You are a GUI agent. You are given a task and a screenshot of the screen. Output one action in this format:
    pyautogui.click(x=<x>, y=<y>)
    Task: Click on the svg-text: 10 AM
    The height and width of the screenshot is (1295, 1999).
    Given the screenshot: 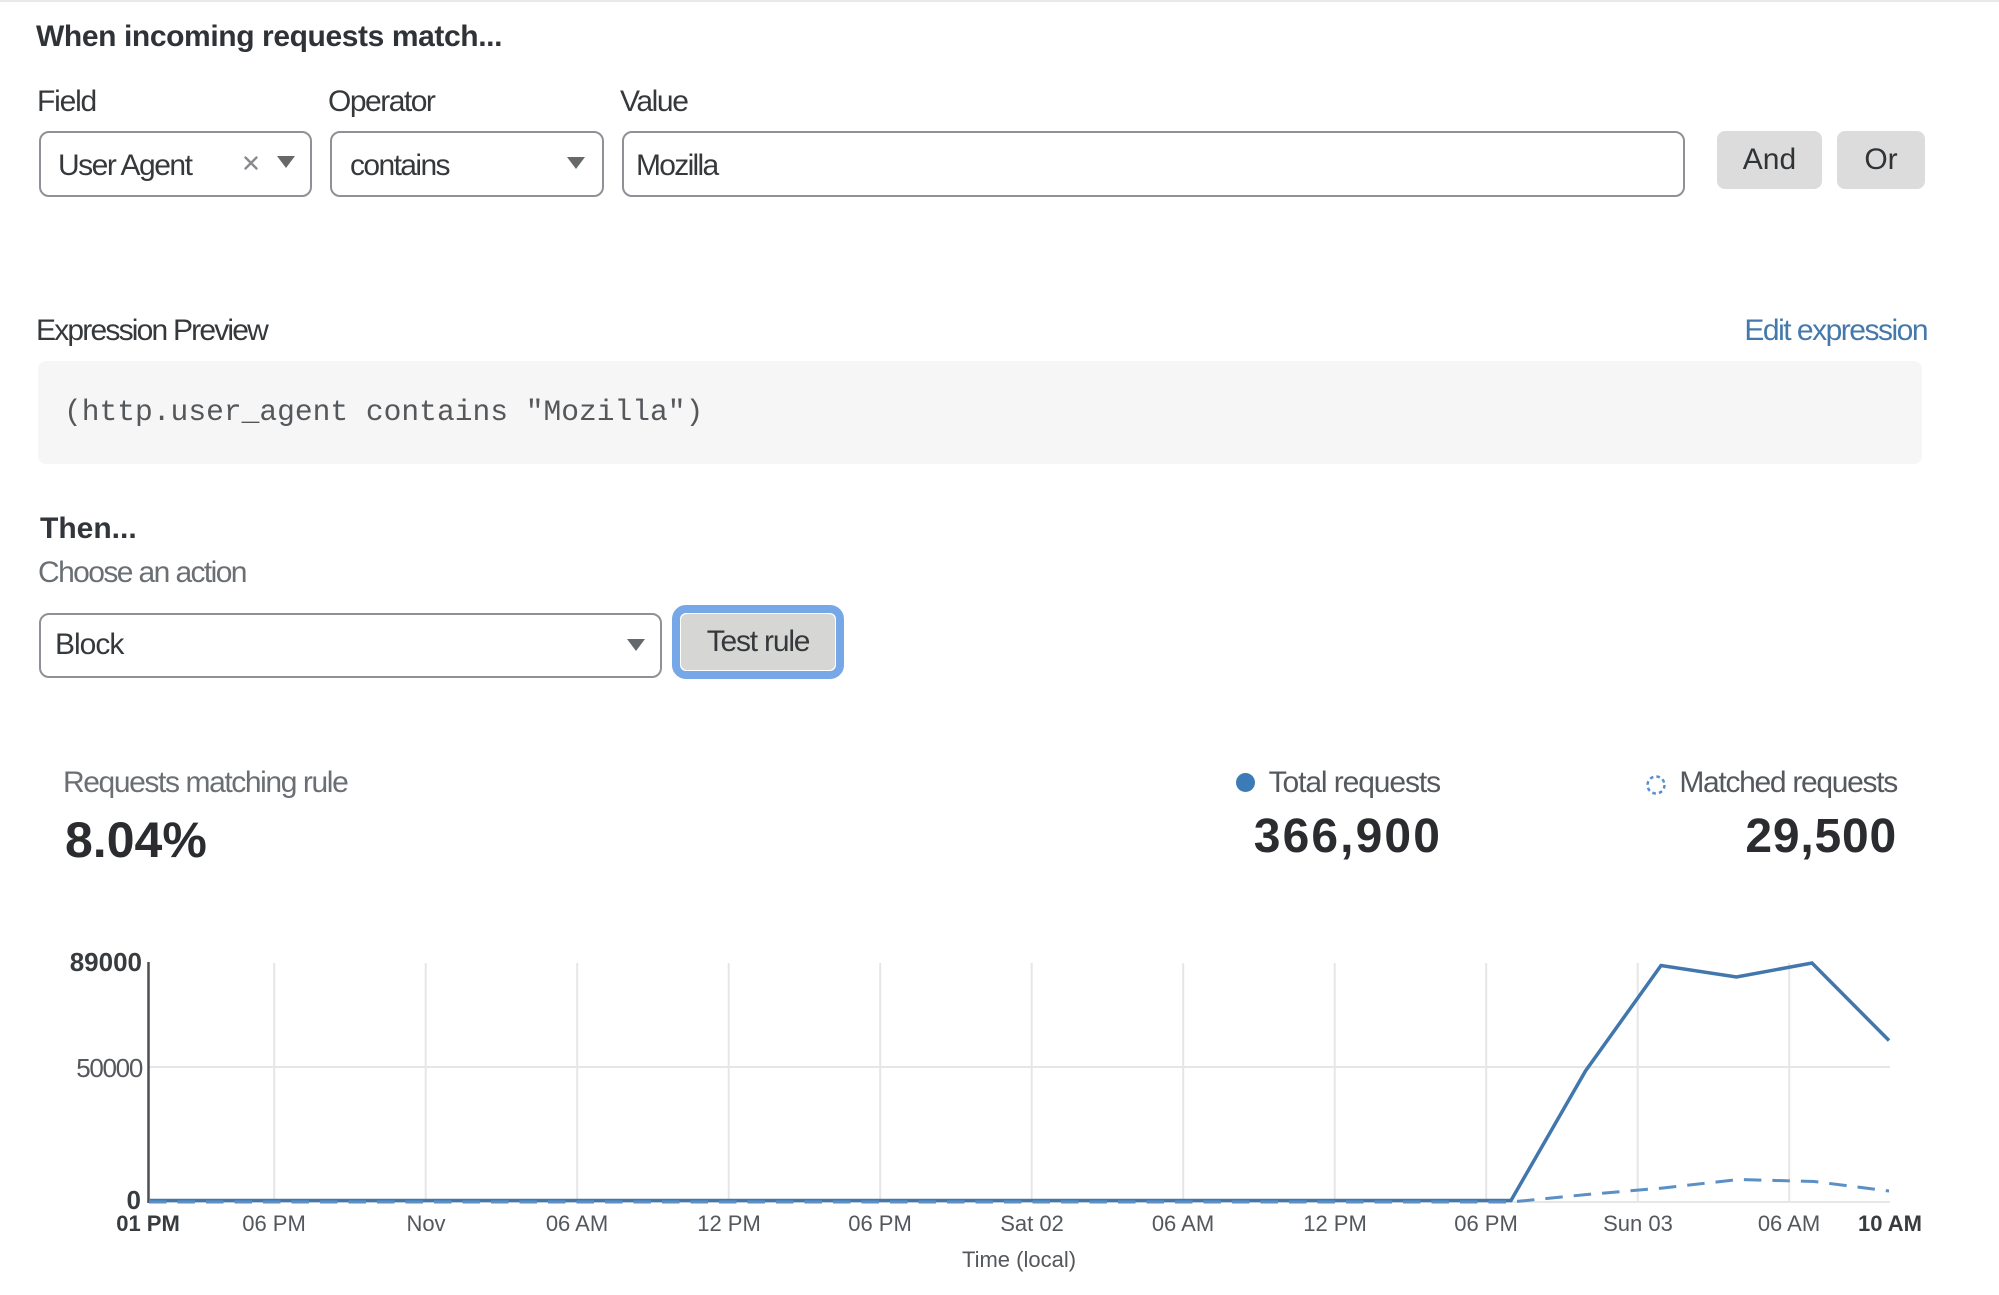 What is the action you would take?
    pyautogui.click(x=1890, y=1223)
    